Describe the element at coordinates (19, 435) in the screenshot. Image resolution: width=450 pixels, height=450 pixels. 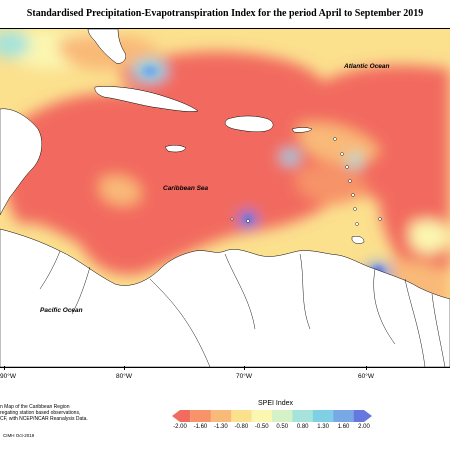
I see `copyright-text: CIMH Oct-2019` at that location.